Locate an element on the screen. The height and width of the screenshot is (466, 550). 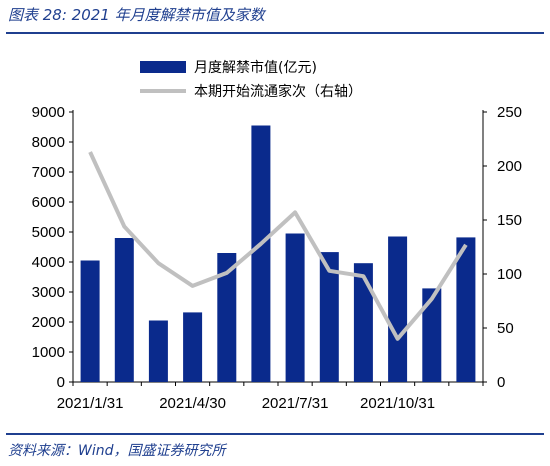
y-left-tick-label: 7000 is located at coordinates (48, 172).